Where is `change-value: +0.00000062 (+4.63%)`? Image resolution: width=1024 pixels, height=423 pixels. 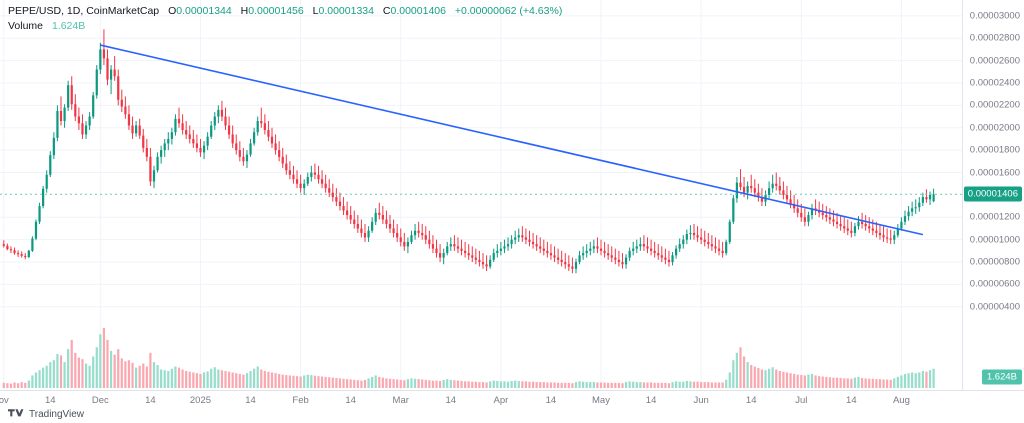
change-value: +0.00000062 (+4.63%) is located at coordinates (508, 11).